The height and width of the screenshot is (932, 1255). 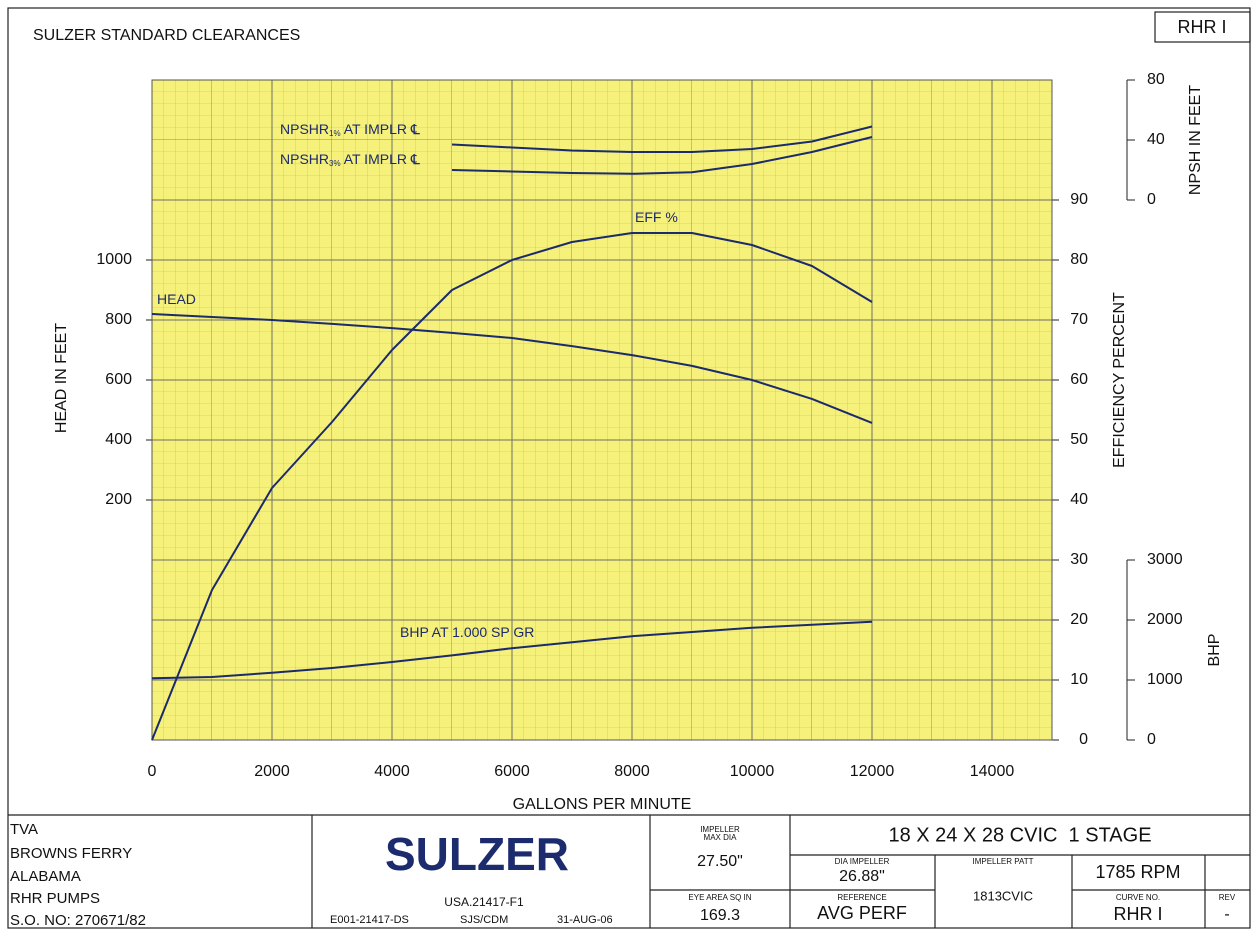 I want to click on customer-line: S.O. NO: 270671/82, so click(x=78, y=920).